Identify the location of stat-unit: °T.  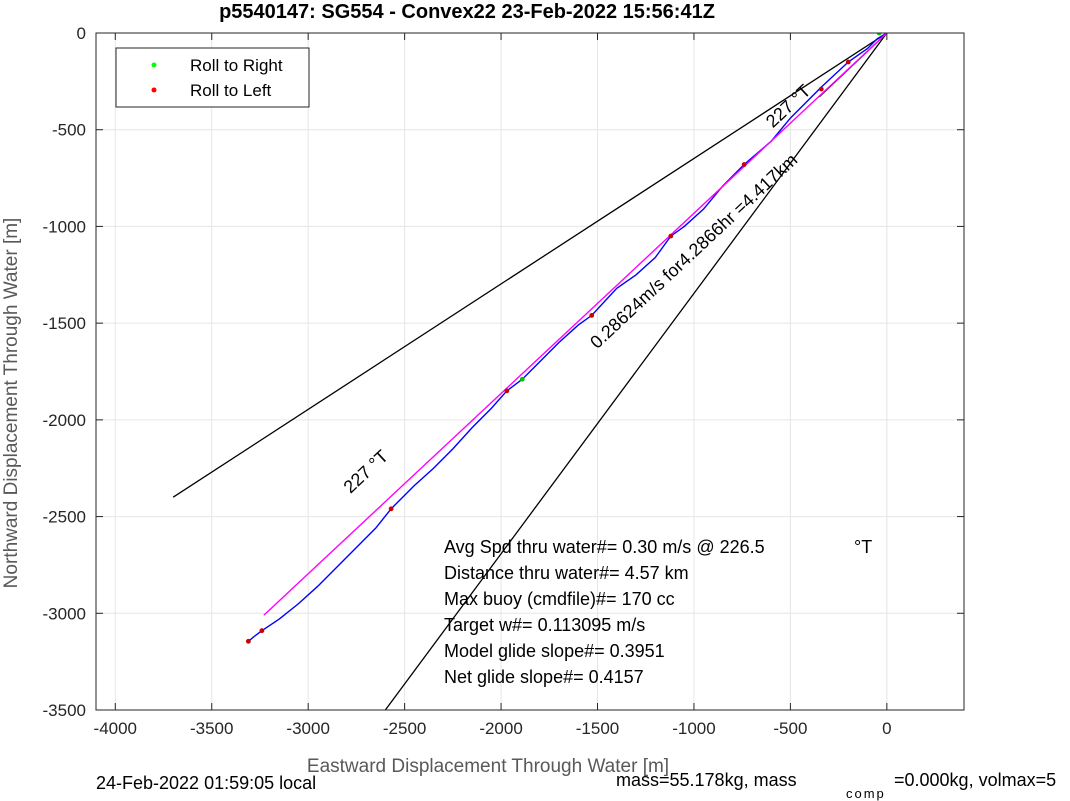
(863, 547).